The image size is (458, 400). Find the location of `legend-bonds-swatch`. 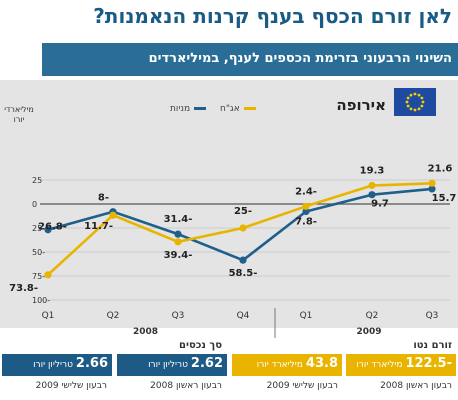

legend-bonds-swatch is located at coordinates (249, 108).